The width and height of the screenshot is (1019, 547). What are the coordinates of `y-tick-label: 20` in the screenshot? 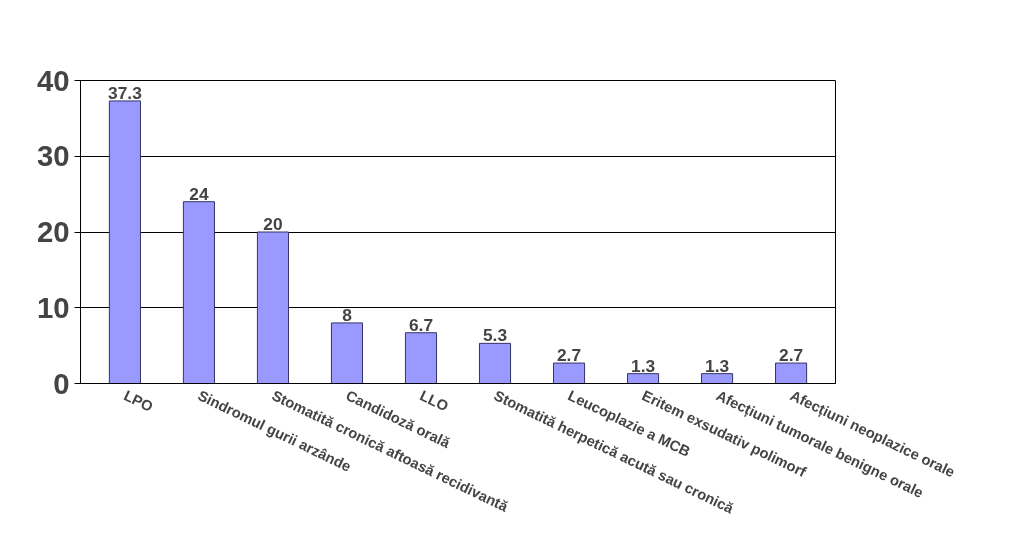 It's located at (53, 231).